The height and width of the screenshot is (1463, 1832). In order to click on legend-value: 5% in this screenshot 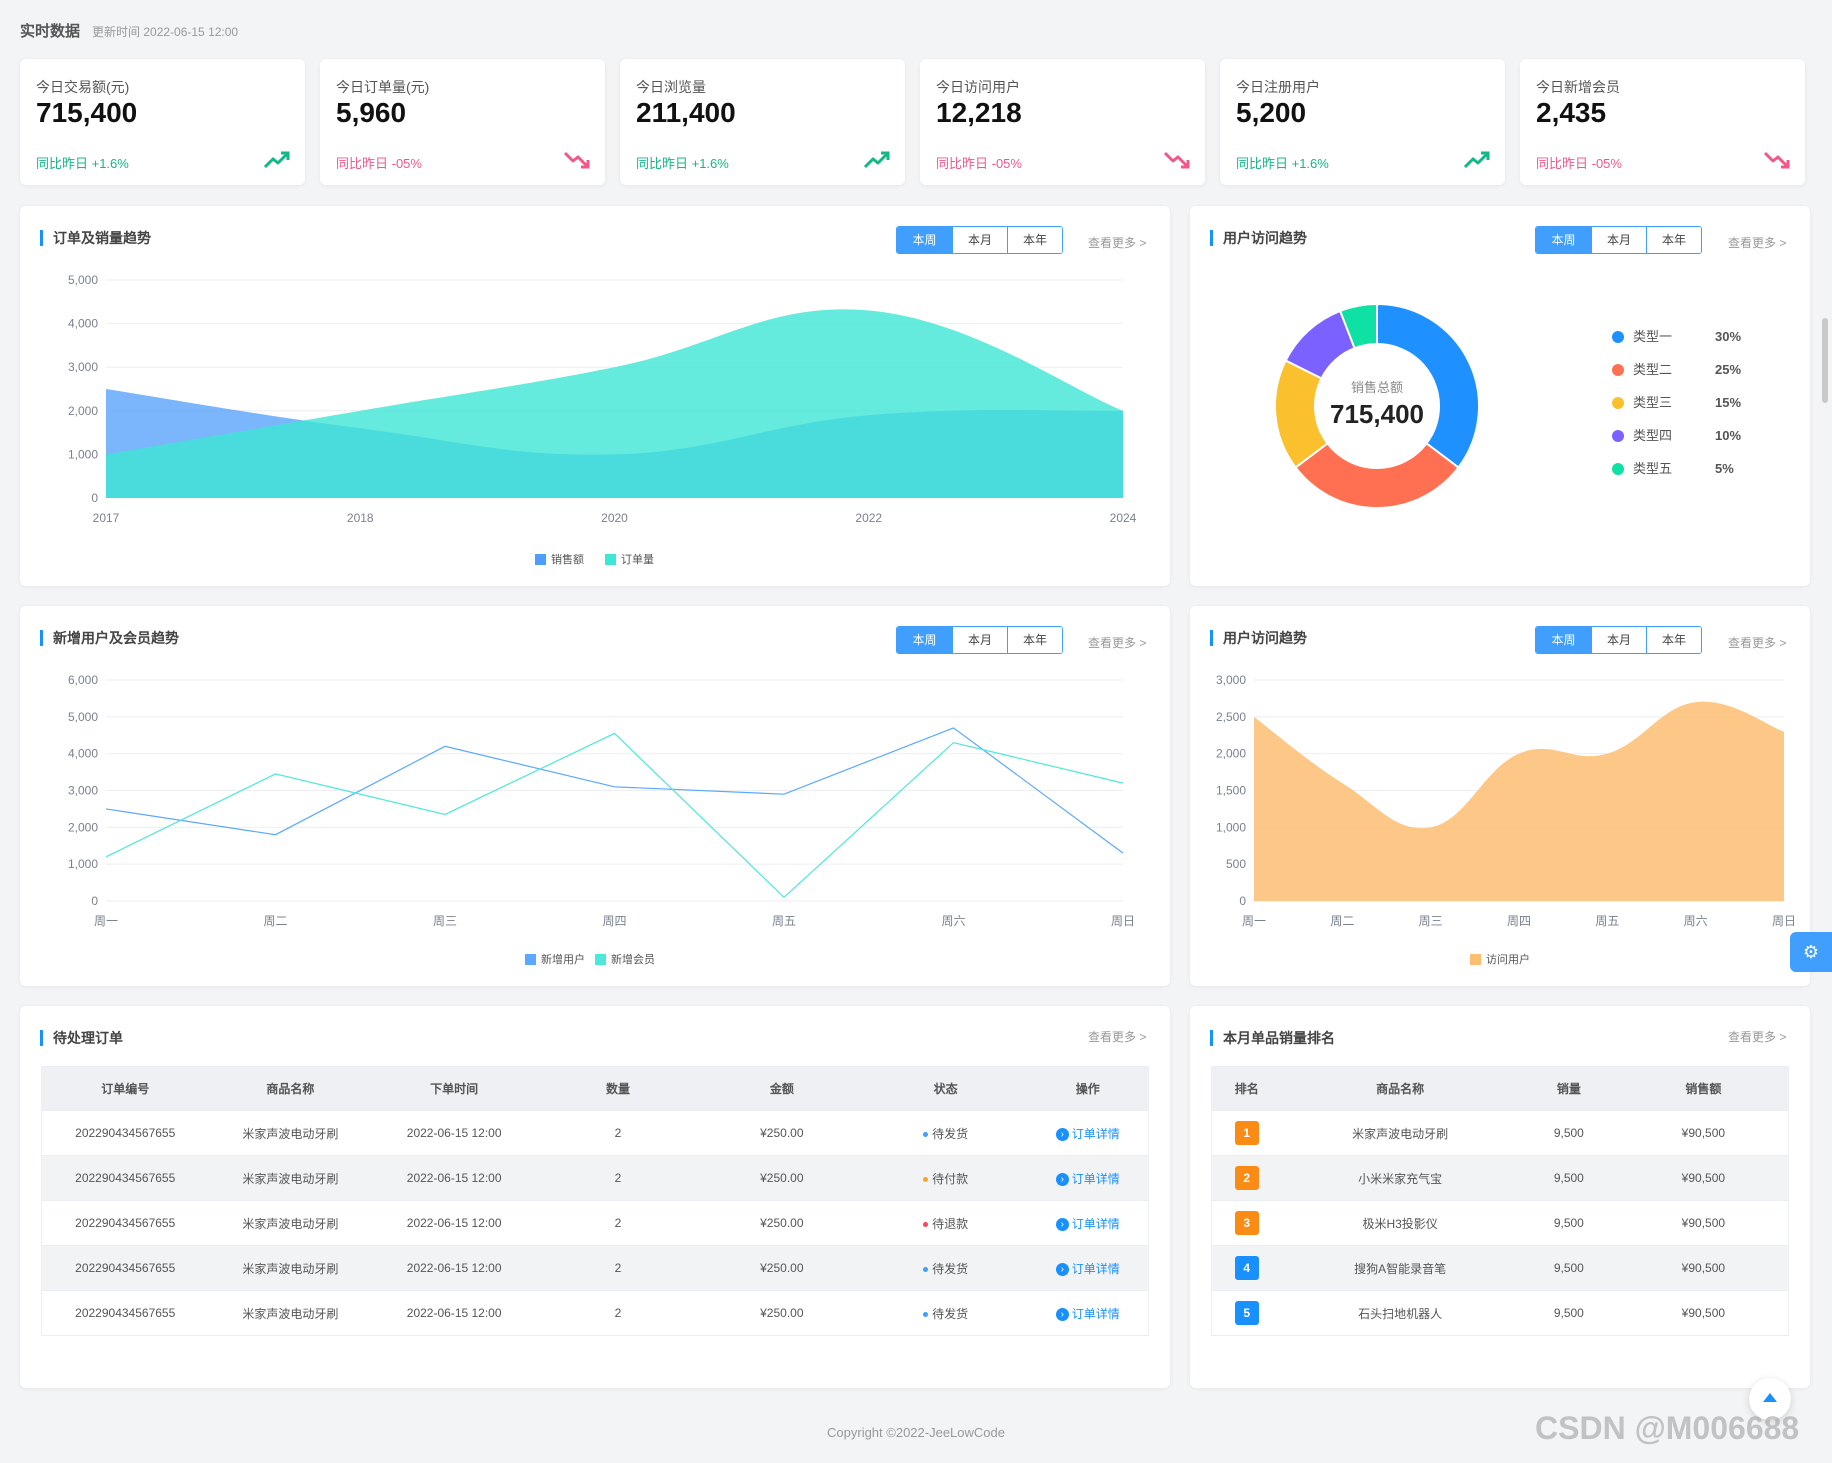, I will do `click(1724, 468)`.